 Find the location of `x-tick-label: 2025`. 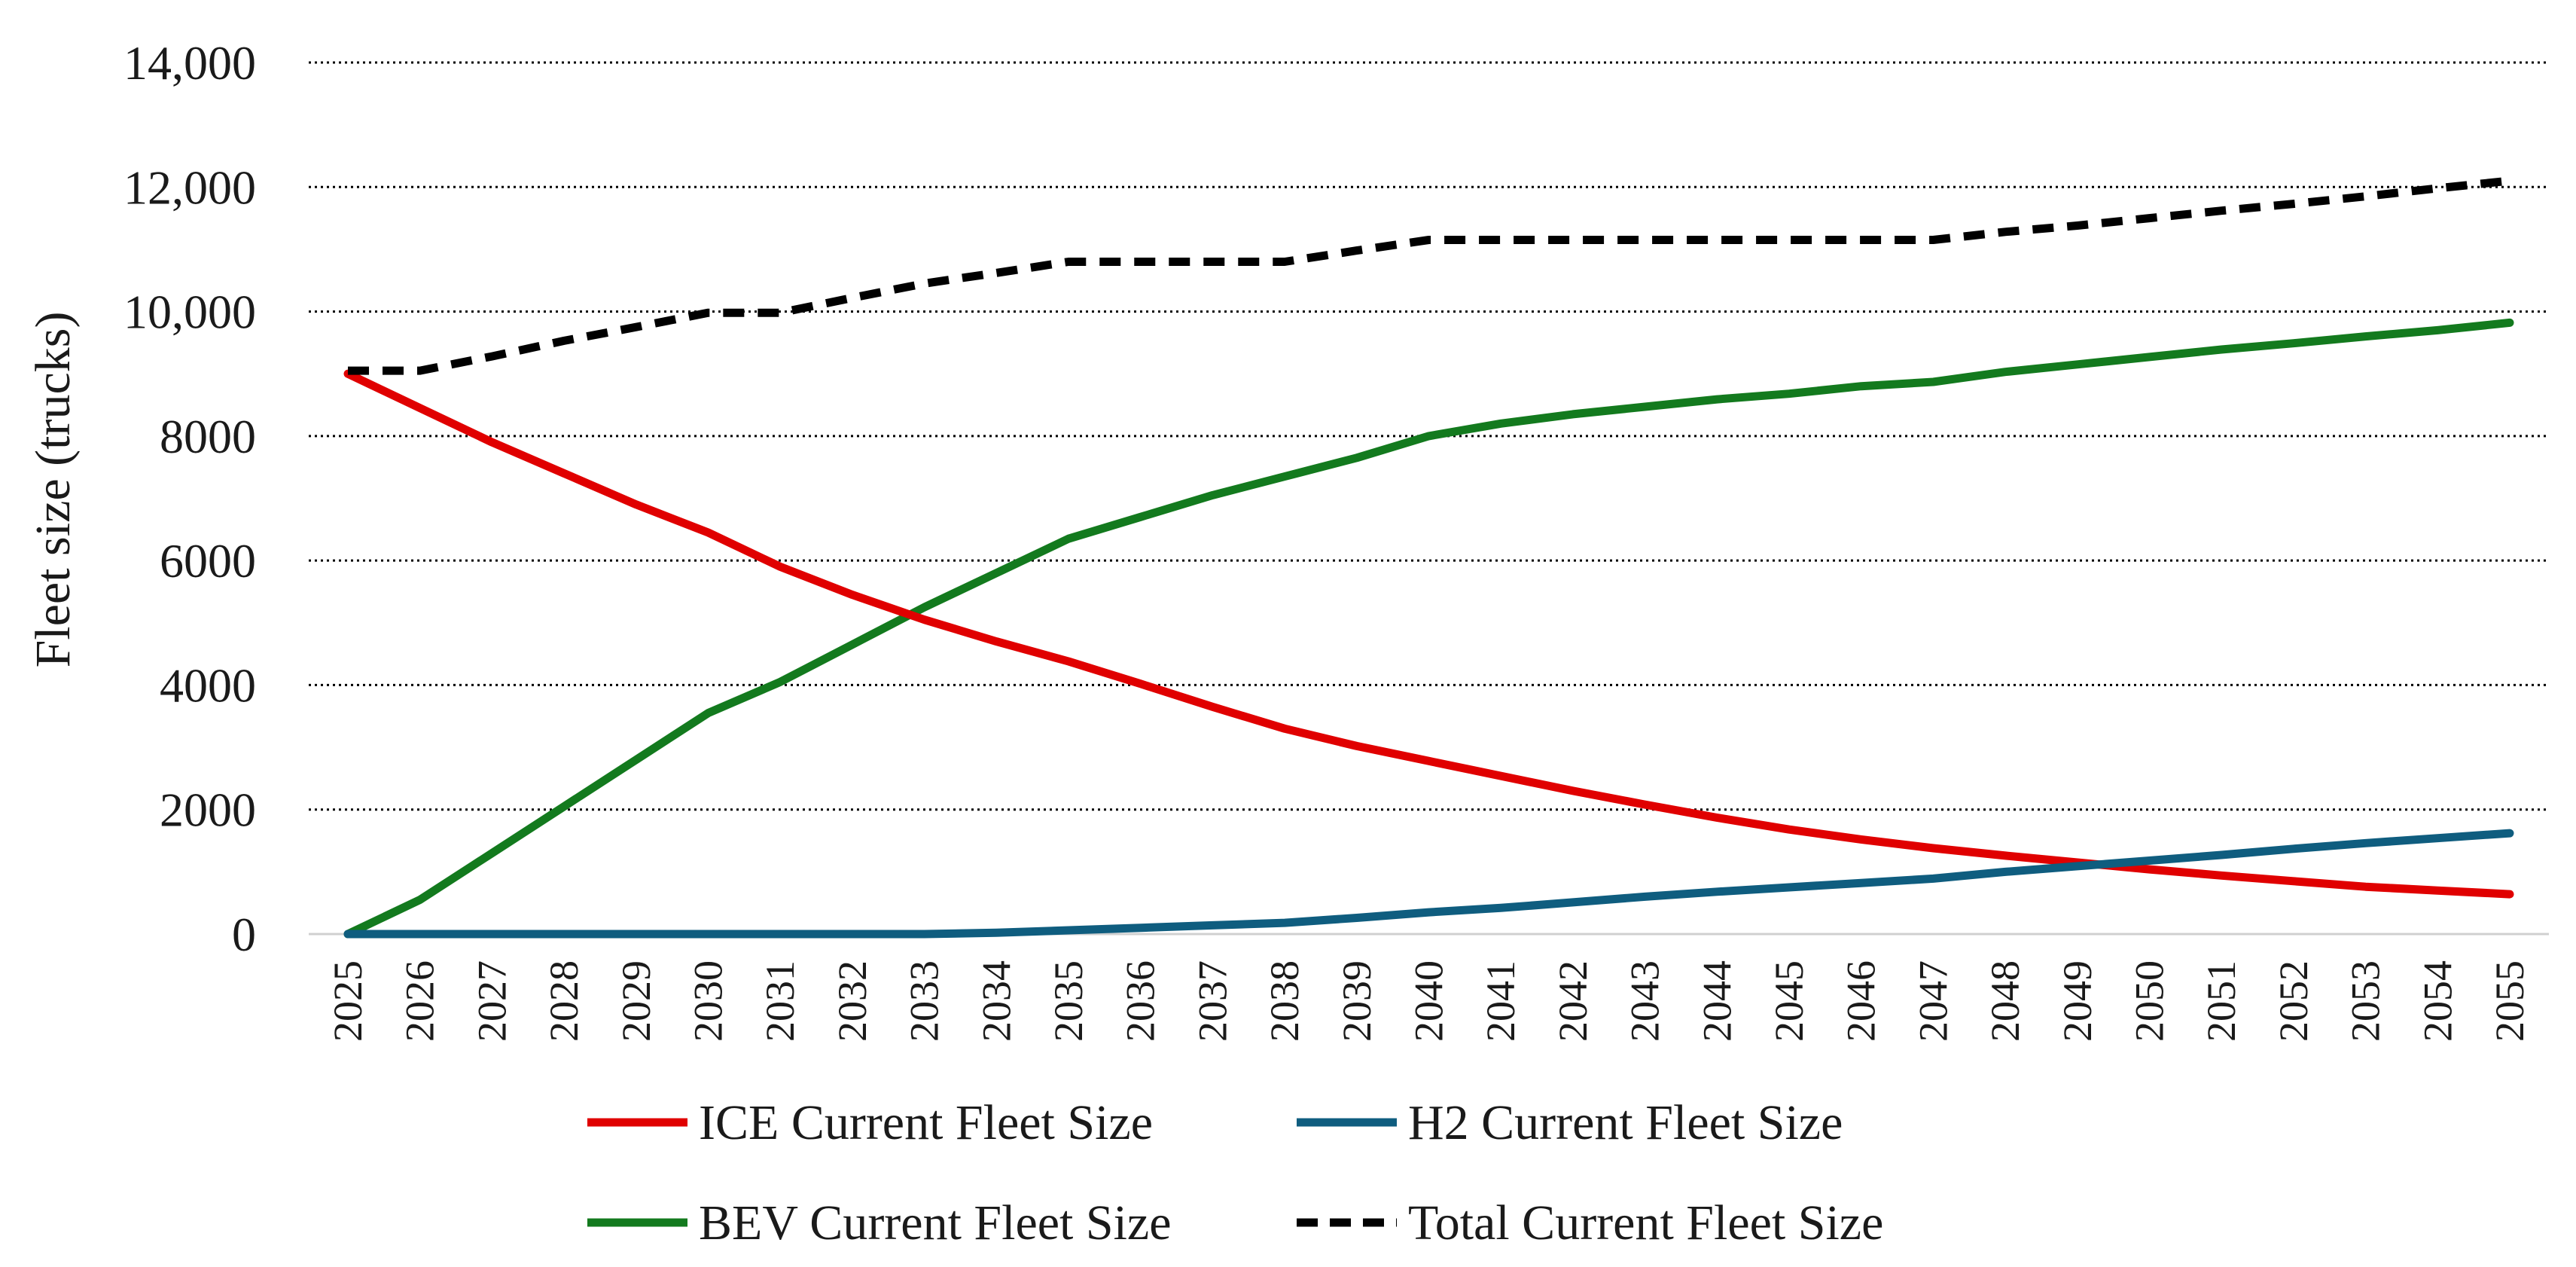

x-tick-label: 2025 is located at coordinates (347, 1001).